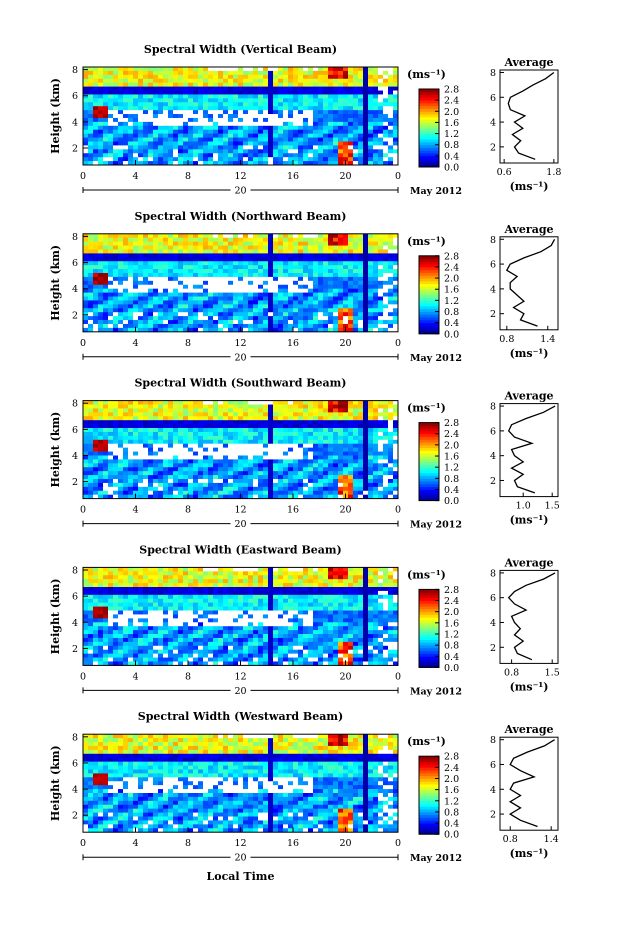 The image size is (618, 929). What do you see at coordinates (436, 525) in the screenshot?
I see `date-label: May 2012` at bounding box center [436, 525].